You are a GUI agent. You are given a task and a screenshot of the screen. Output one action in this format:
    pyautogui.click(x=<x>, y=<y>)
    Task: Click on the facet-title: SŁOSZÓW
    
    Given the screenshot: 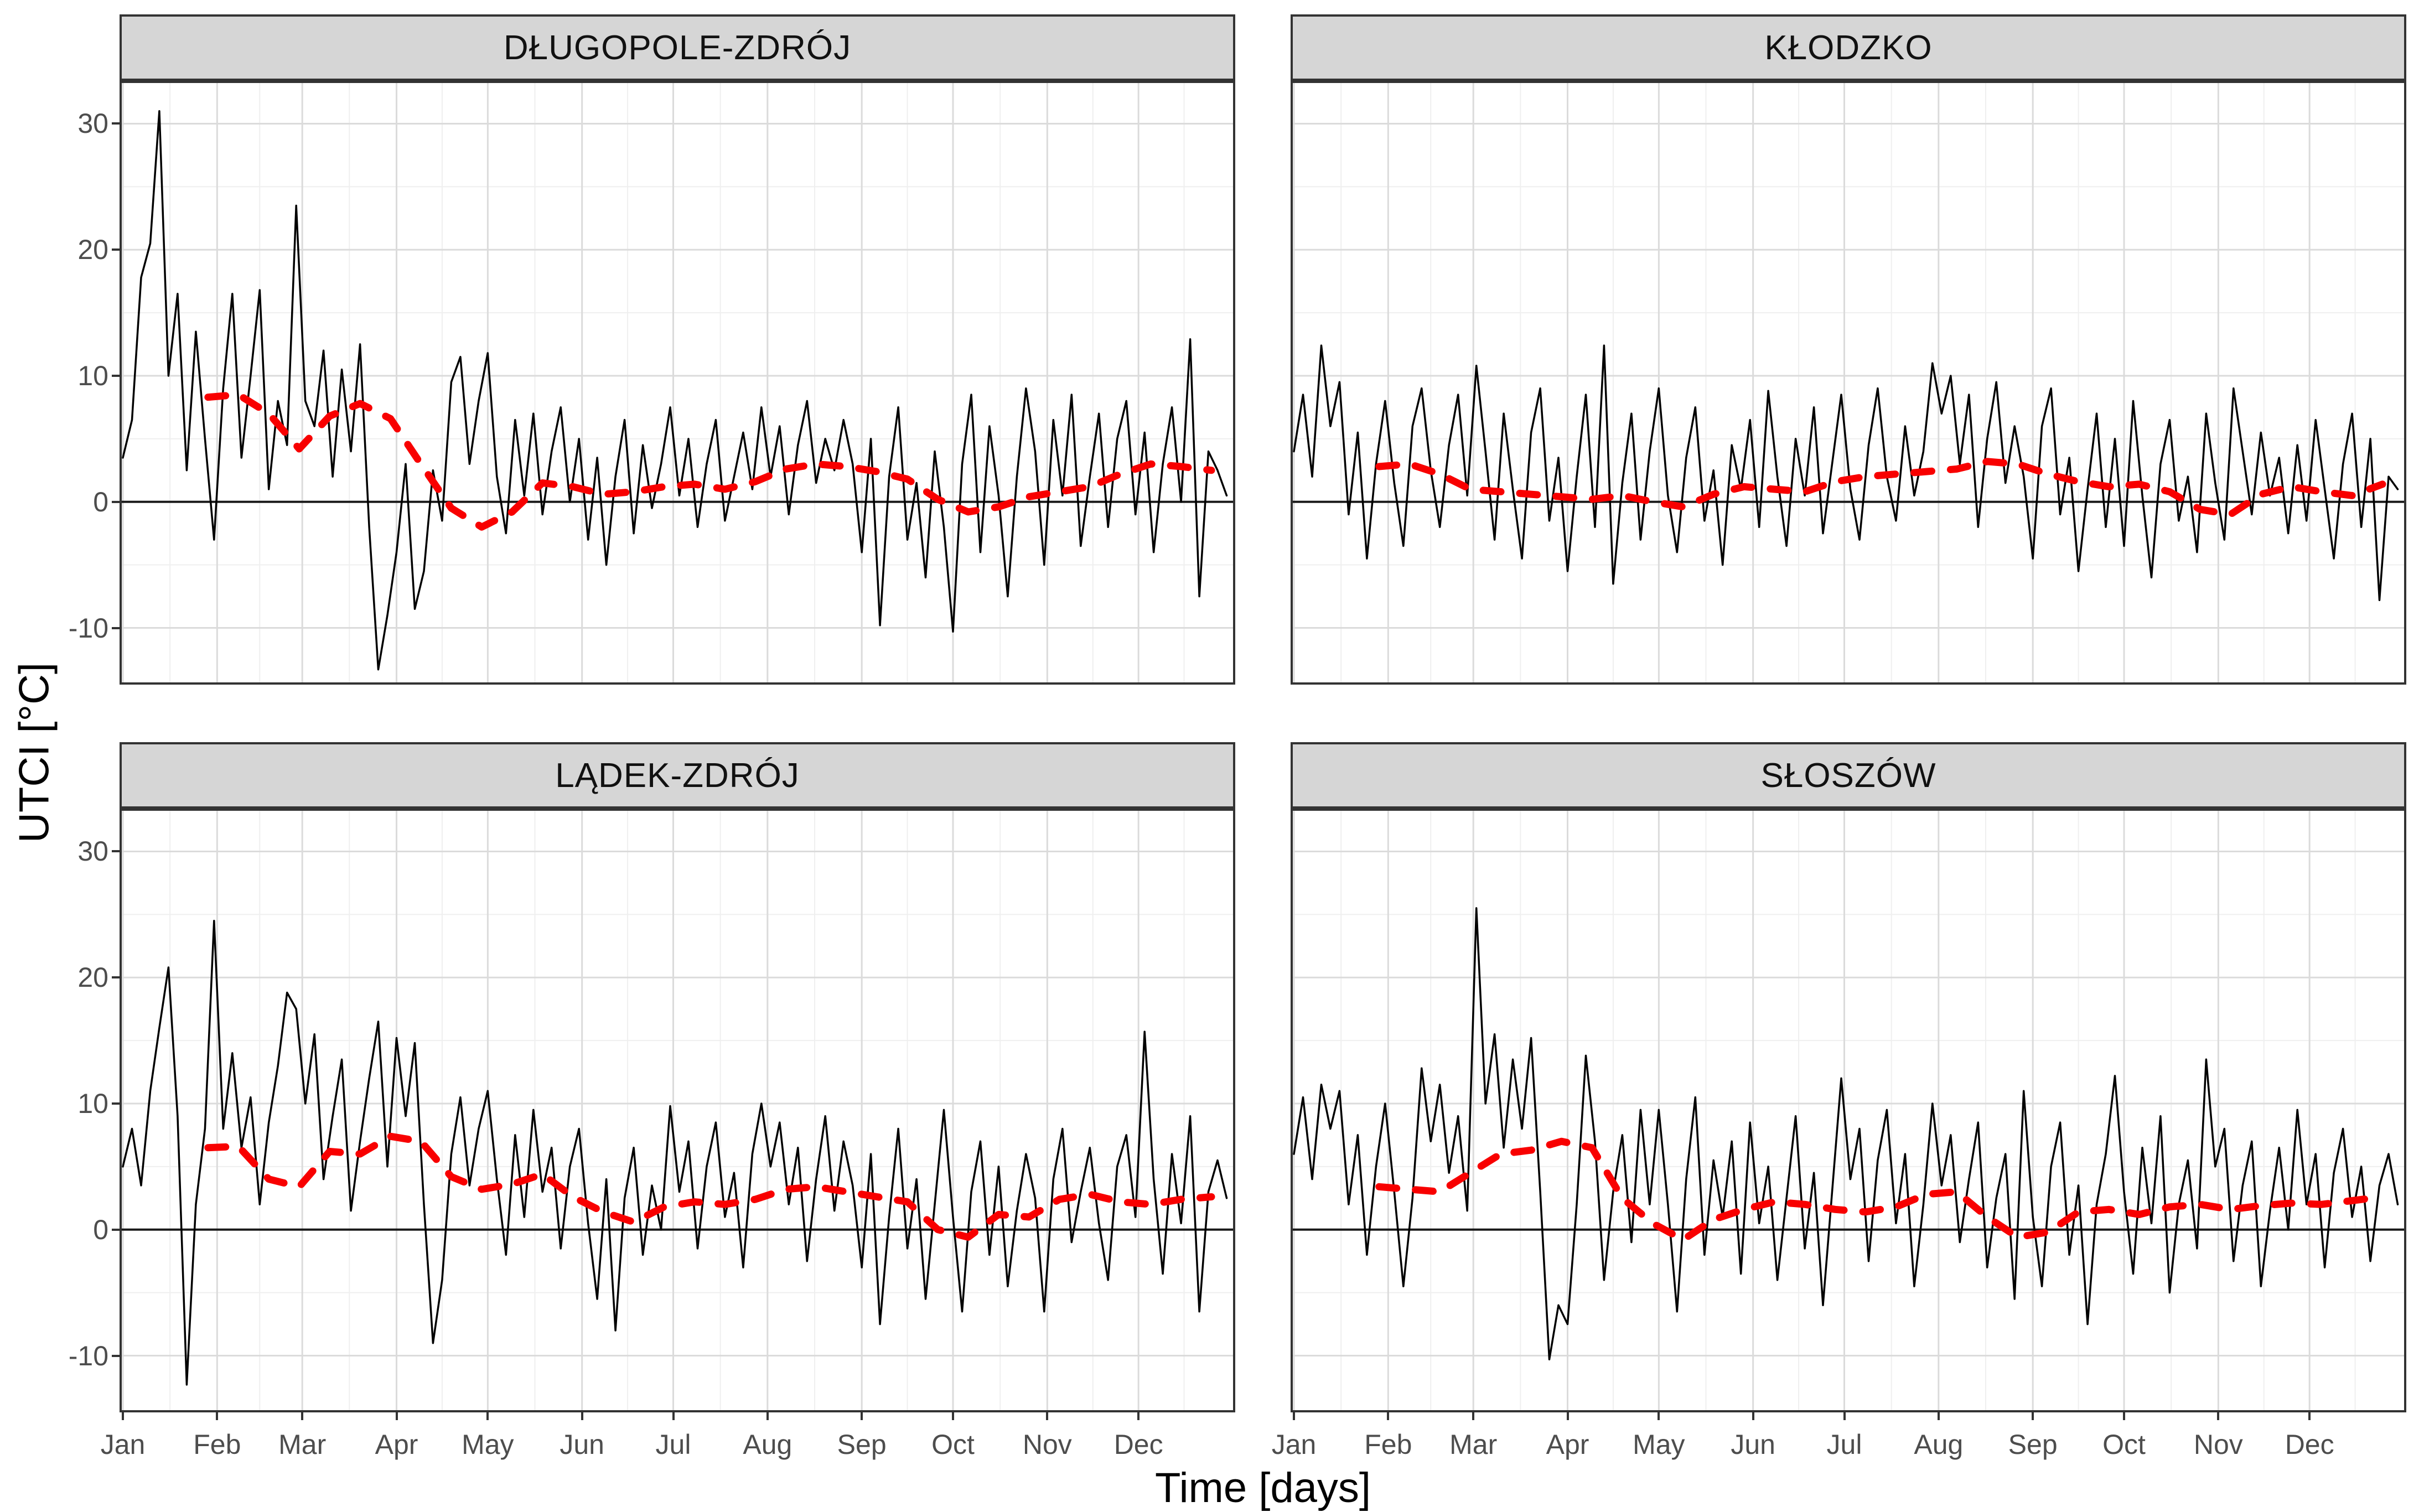 What is the action you would take?
    pyautogui.click(x=1848, y=775)
    